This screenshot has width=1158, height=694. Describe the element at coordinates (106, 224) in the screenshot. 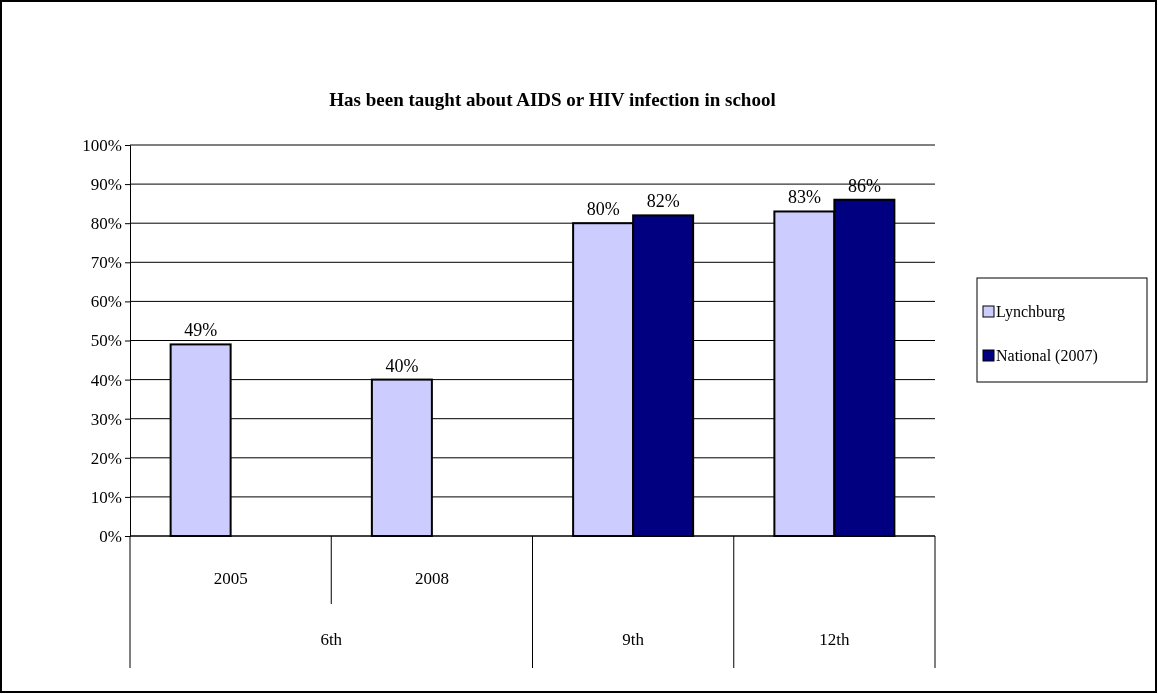

I see `y-tick-label: 80%` at that location.